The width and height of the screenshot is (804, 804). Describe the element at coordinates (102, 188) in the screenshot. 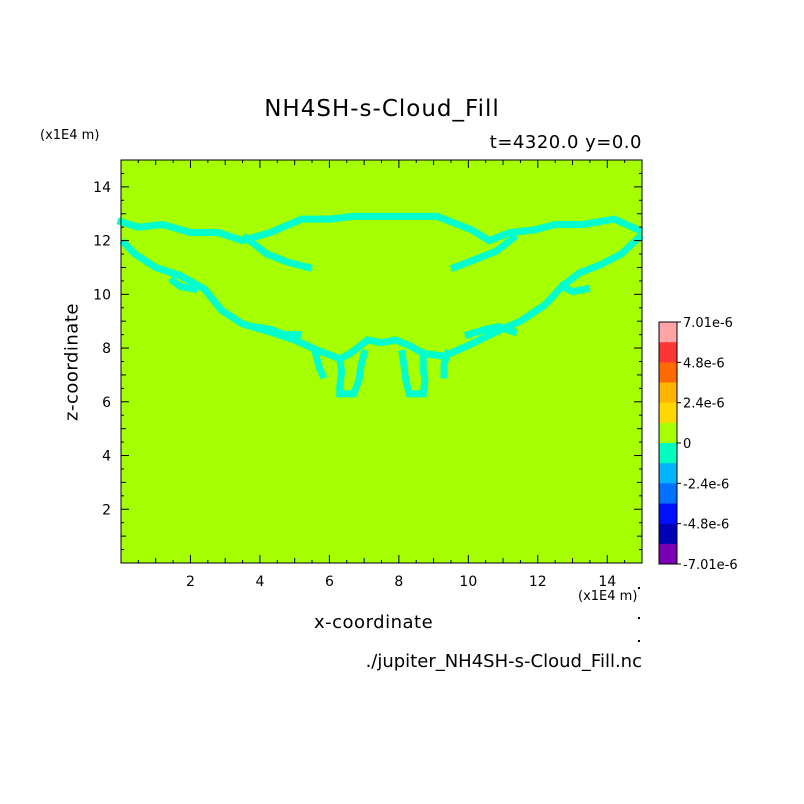

I see `y-tick-label: 14` at that location.